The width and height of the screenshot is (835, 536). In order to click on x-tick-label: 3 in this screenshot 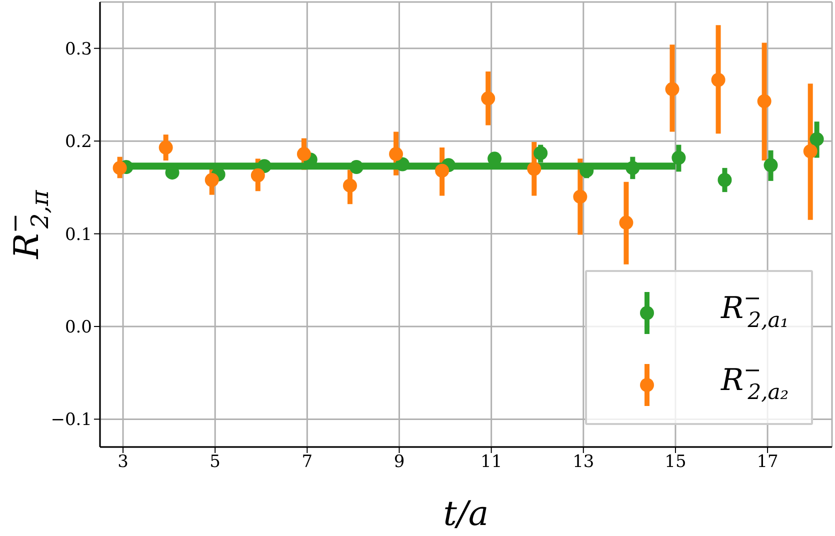, I will do `click(123, 462)`.